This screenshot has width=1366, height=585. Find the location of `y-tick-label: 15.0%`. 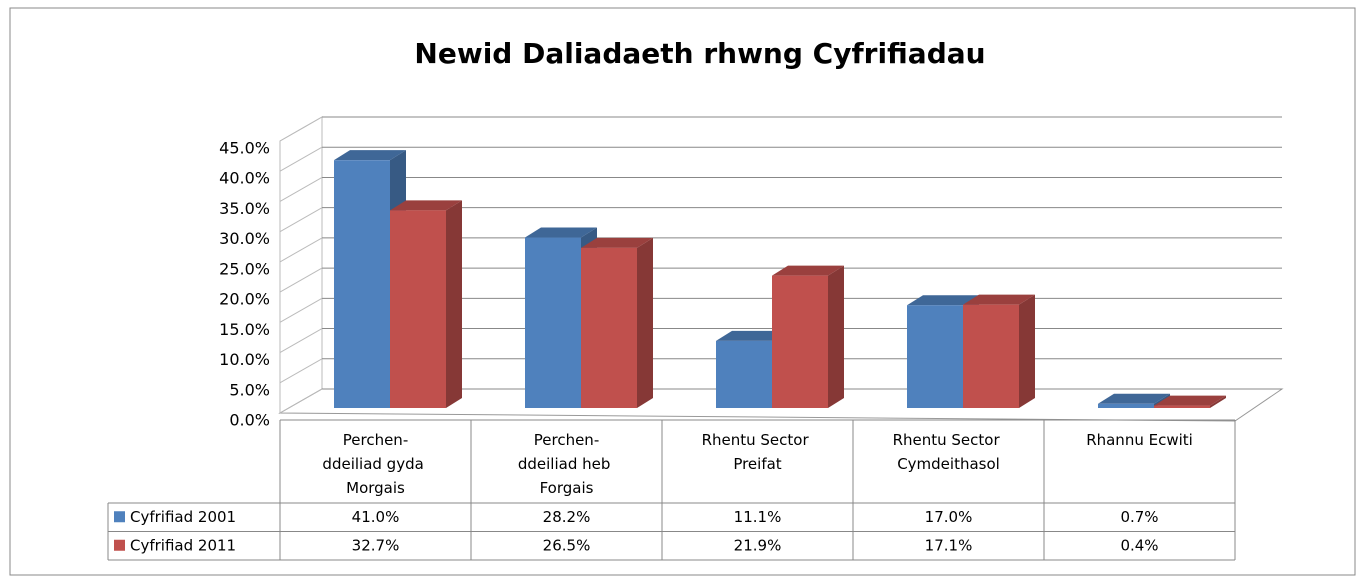

y-tick-label: 15.0% is located at coordinates (244, 329).